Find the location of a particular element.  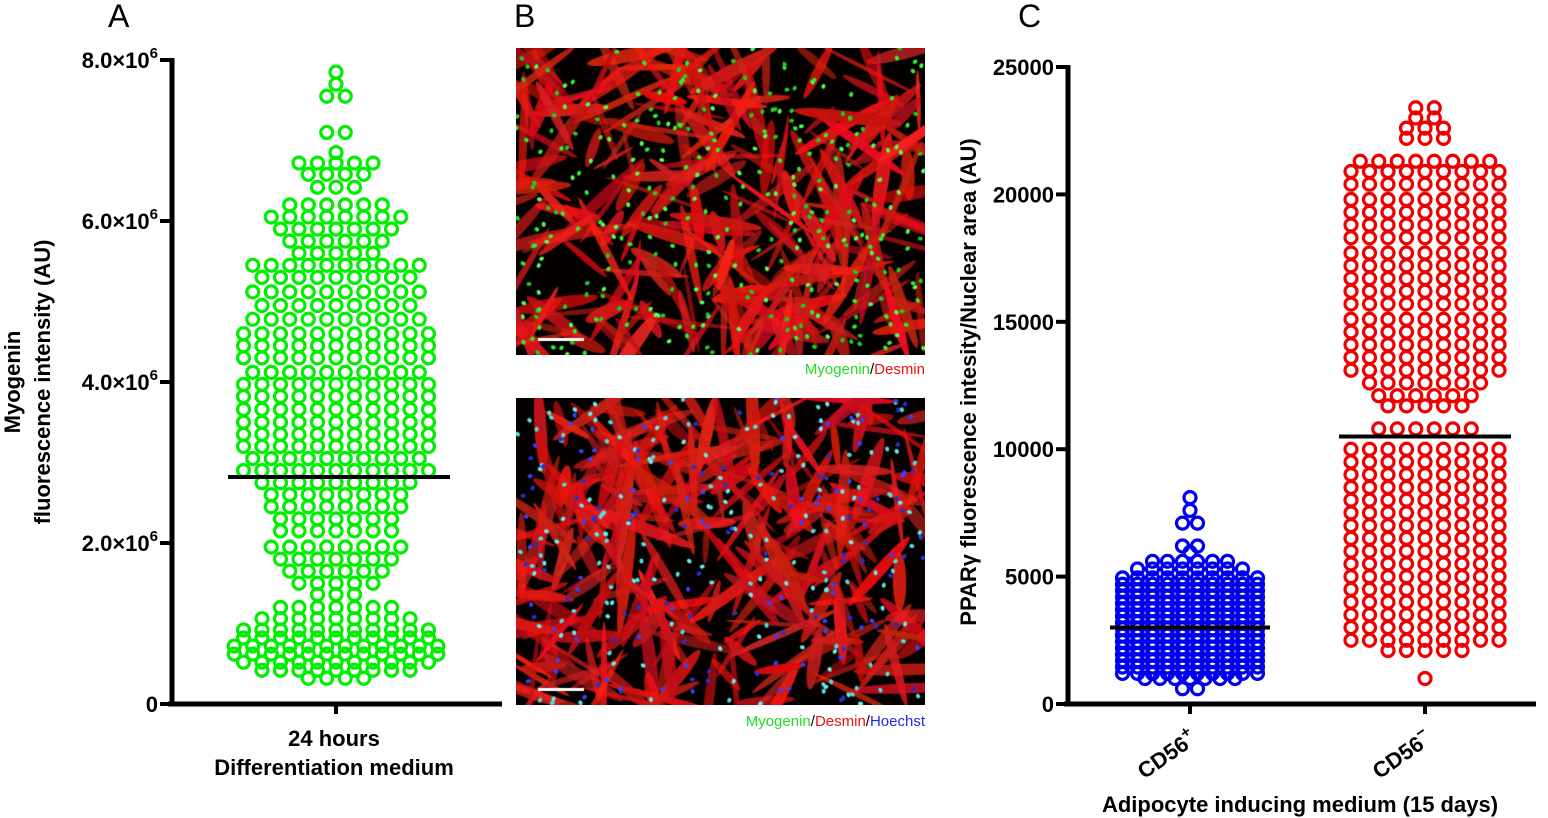

y-tick-label: 5000 is located at coordinates (1029, 577).